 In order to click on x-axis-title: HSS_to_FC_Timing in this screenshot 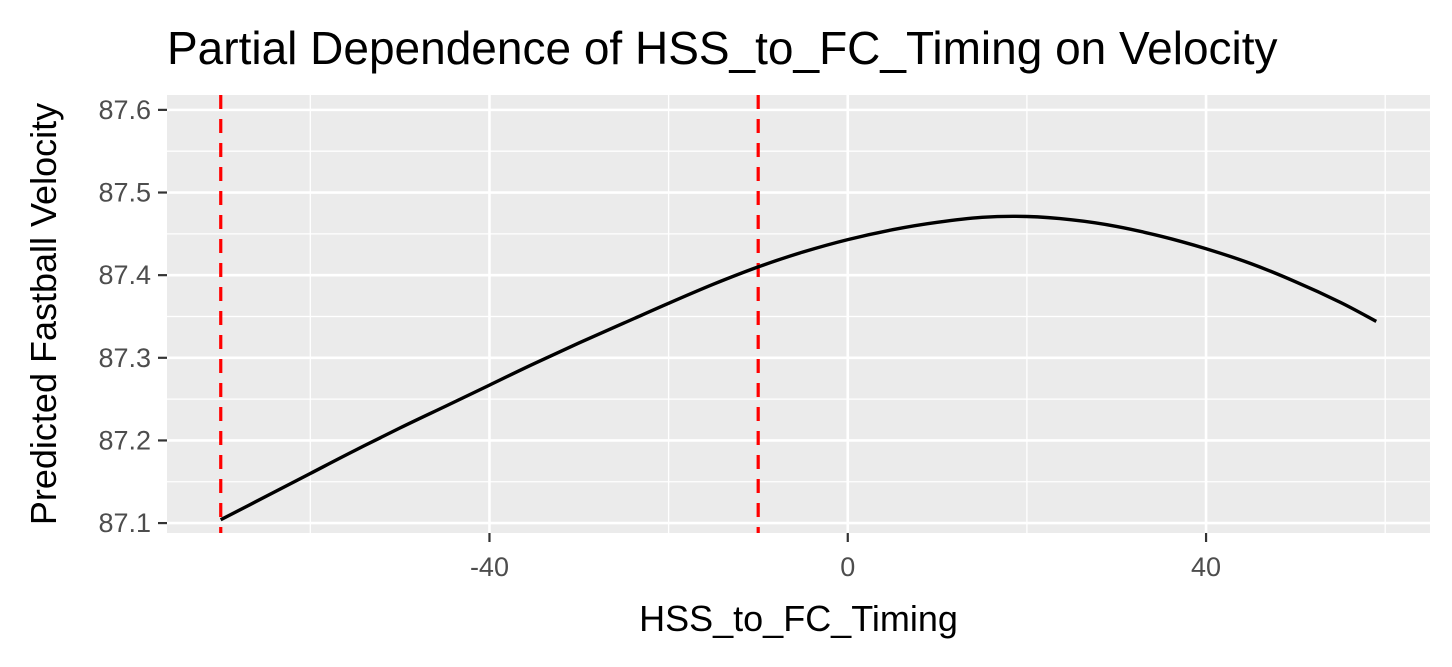, I will do `click(798, 618)`.